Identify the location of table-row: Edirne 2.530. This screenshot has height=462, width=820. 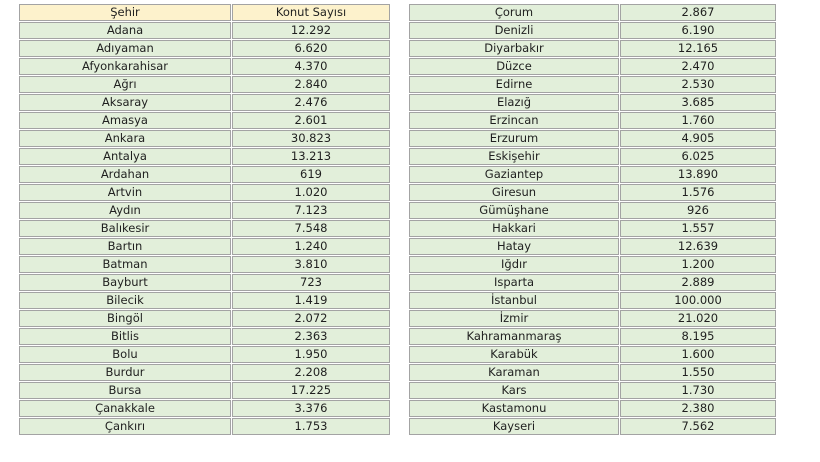
(592, 84).